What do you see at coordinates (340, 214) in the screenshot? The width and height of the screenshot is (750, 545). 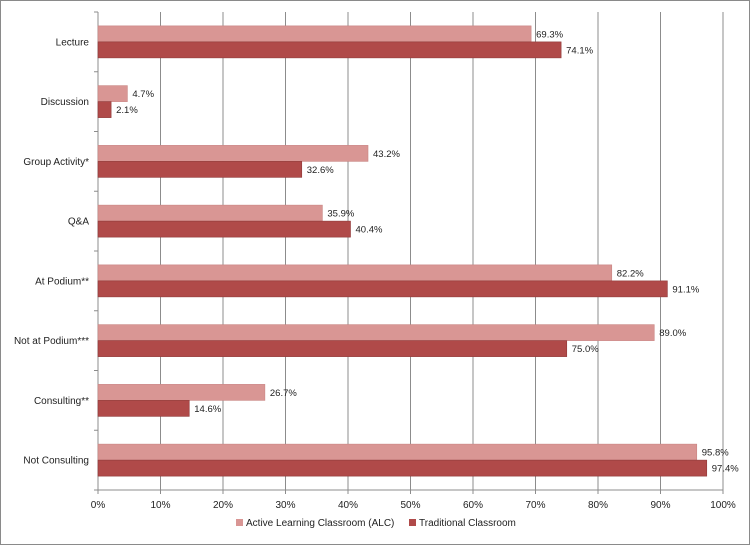 I see `data-label: 35.9%` at bounding box center [340, 214].